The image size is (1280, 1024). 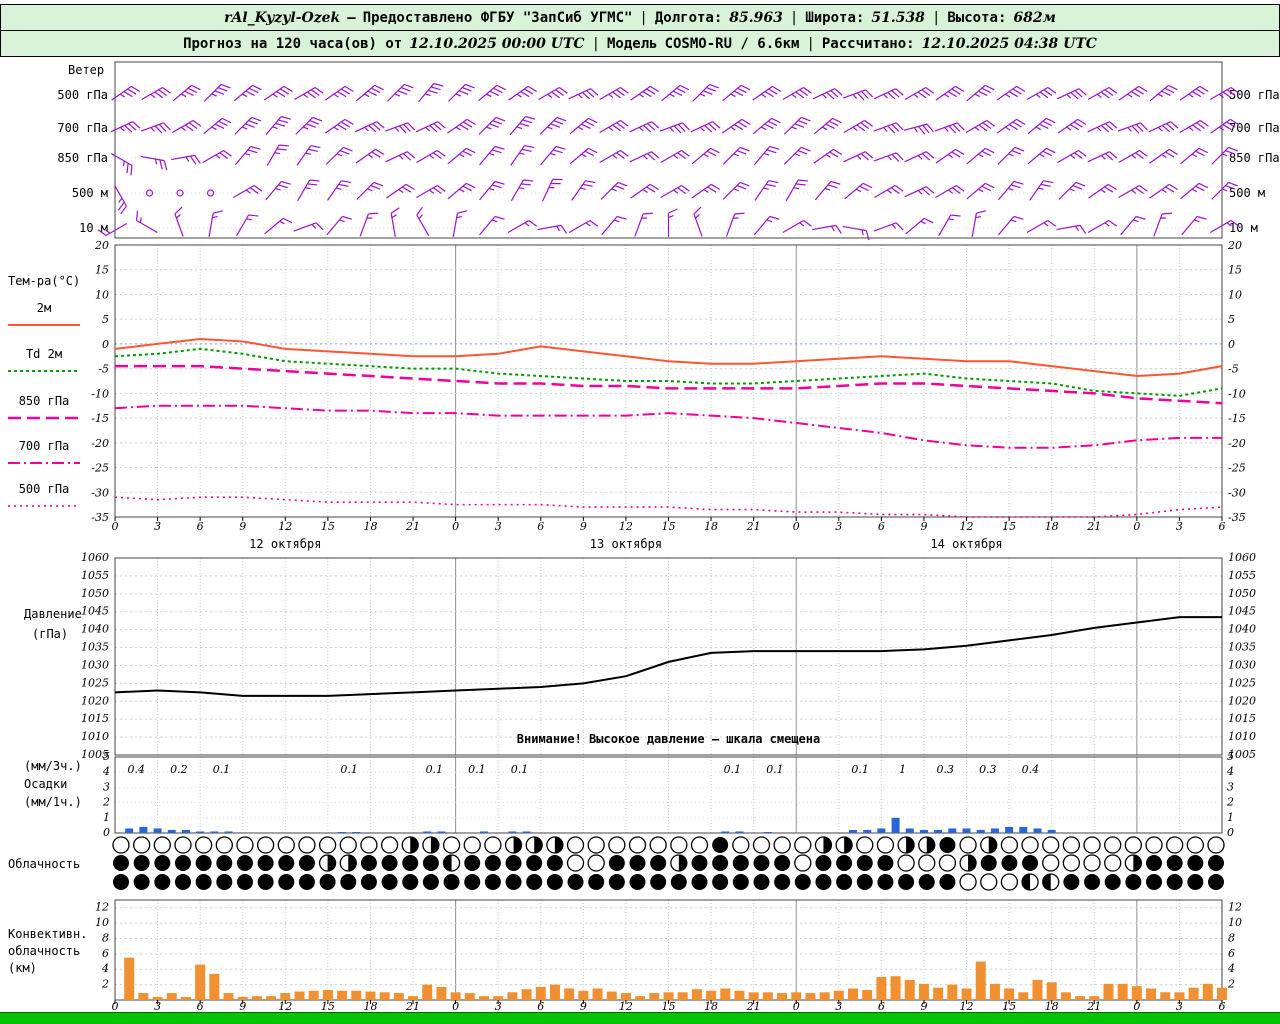 I want to click on temp-ytick-right: 10, so click(x=1235, y=294).